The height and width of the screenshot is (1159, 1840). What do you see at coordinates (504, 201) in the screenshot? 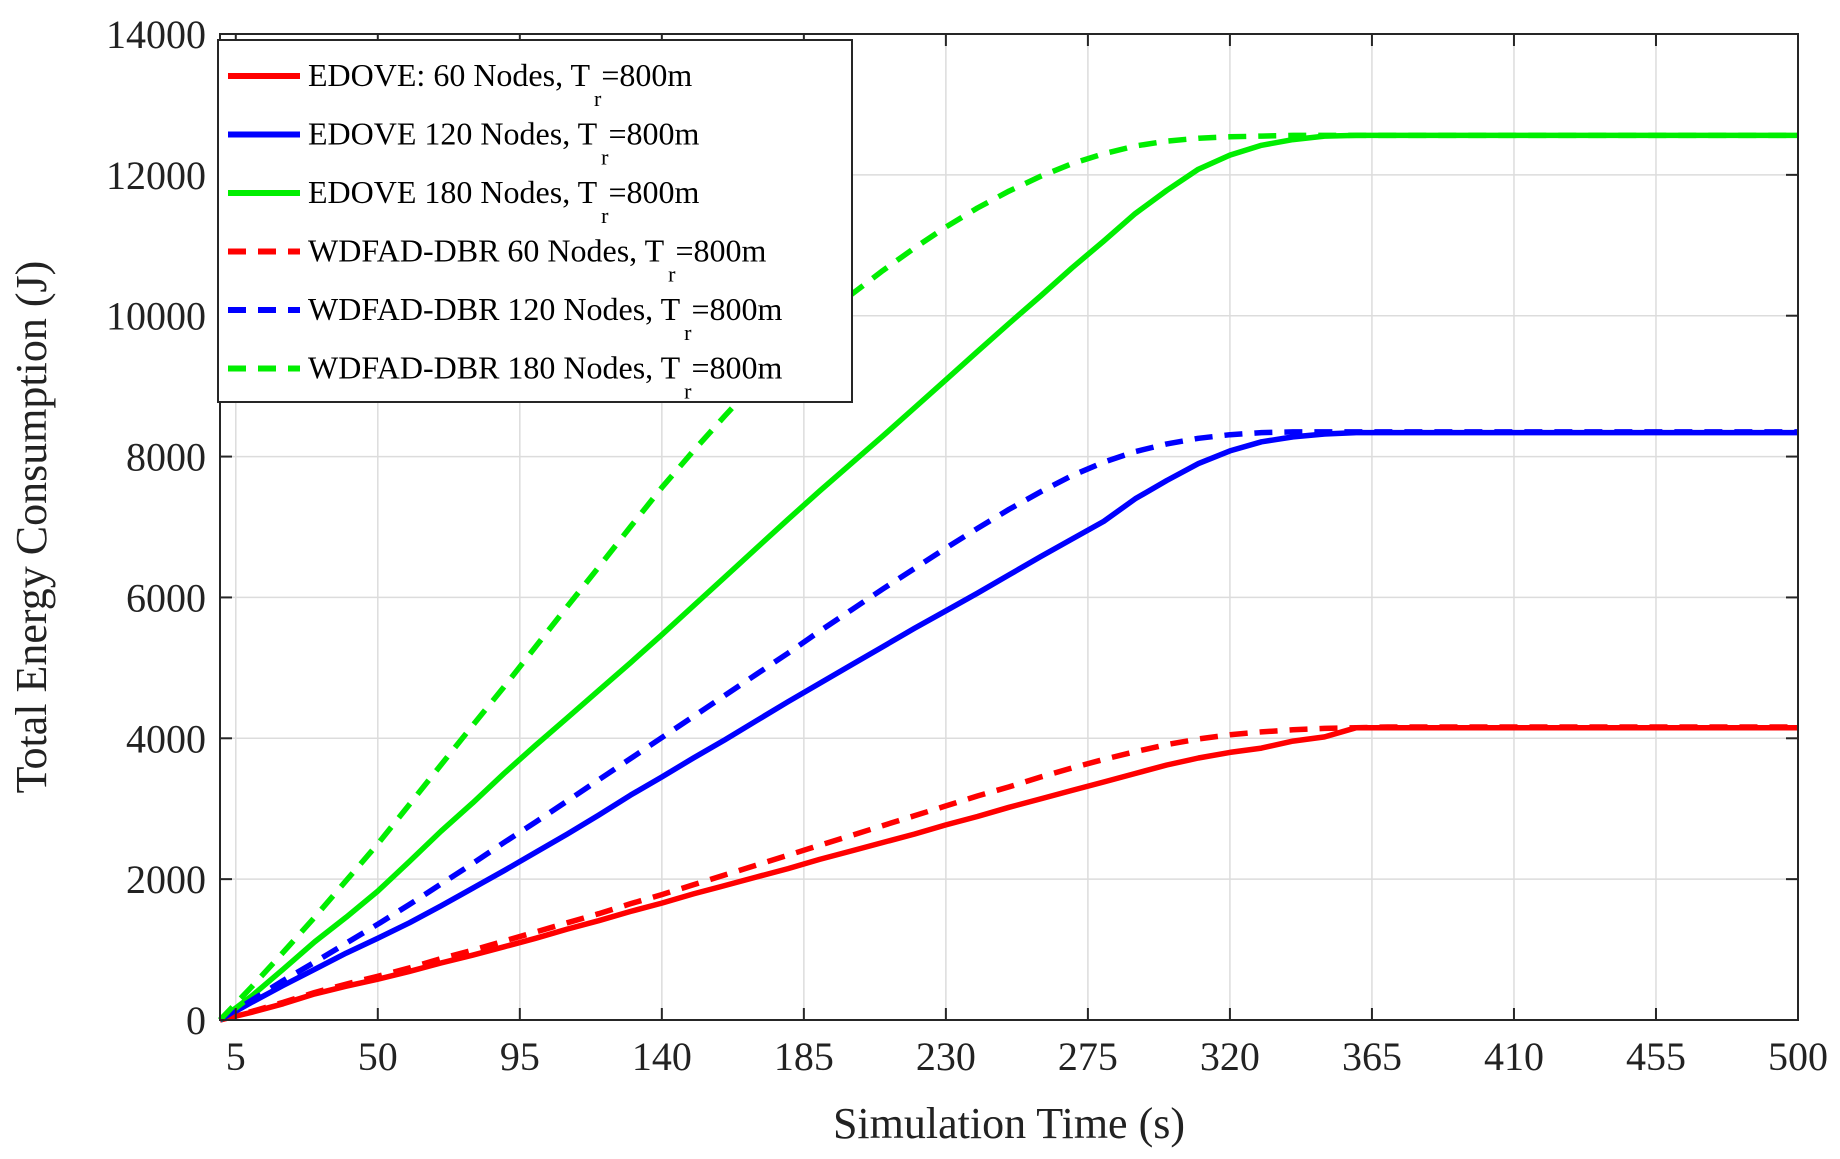
I see `legend-label-3: EDOVE 180 Nodes, Tr=800m` at bounding box center [504, 201].